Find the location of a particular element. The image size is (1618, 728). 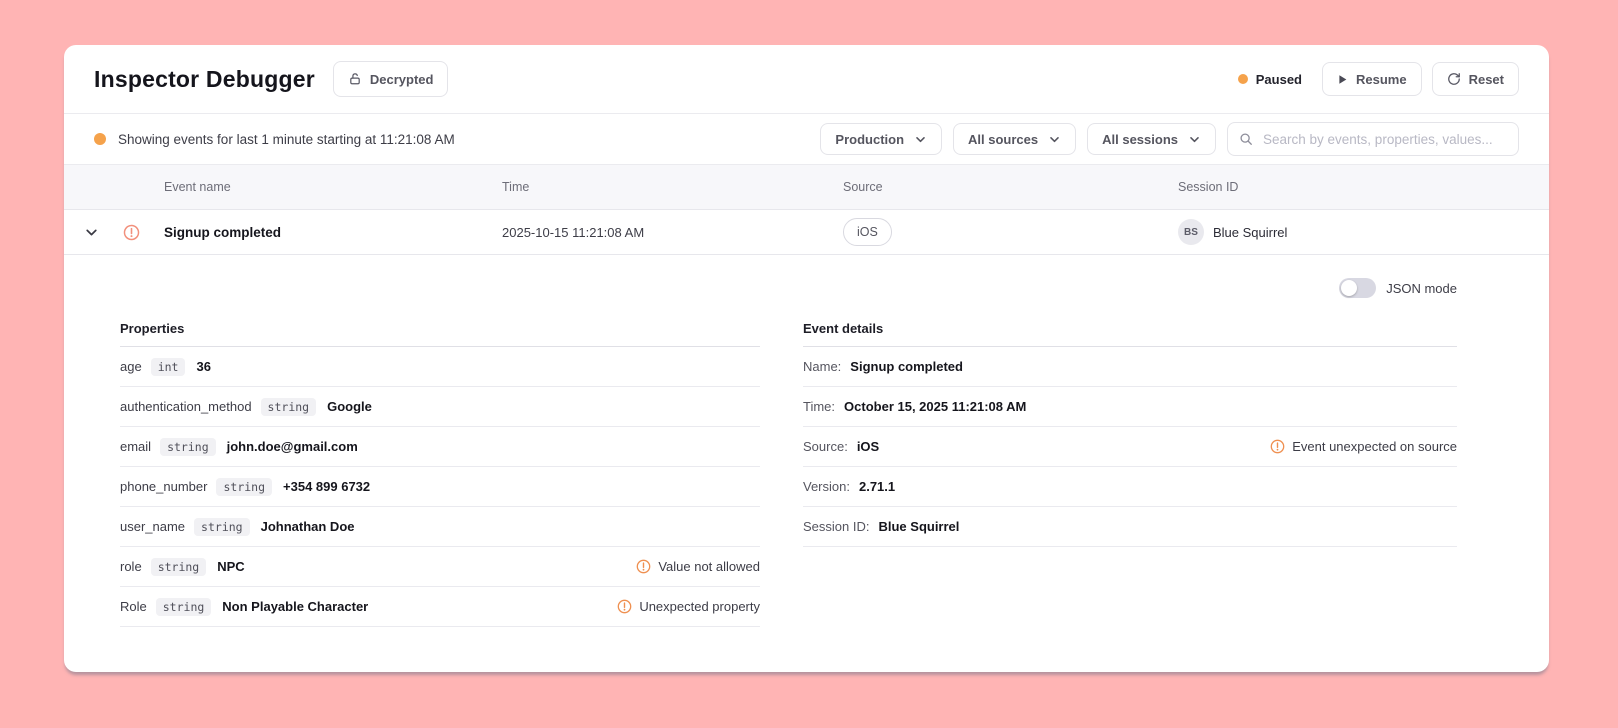

filter-dropdown: Production is located at coordinates (881, 139).